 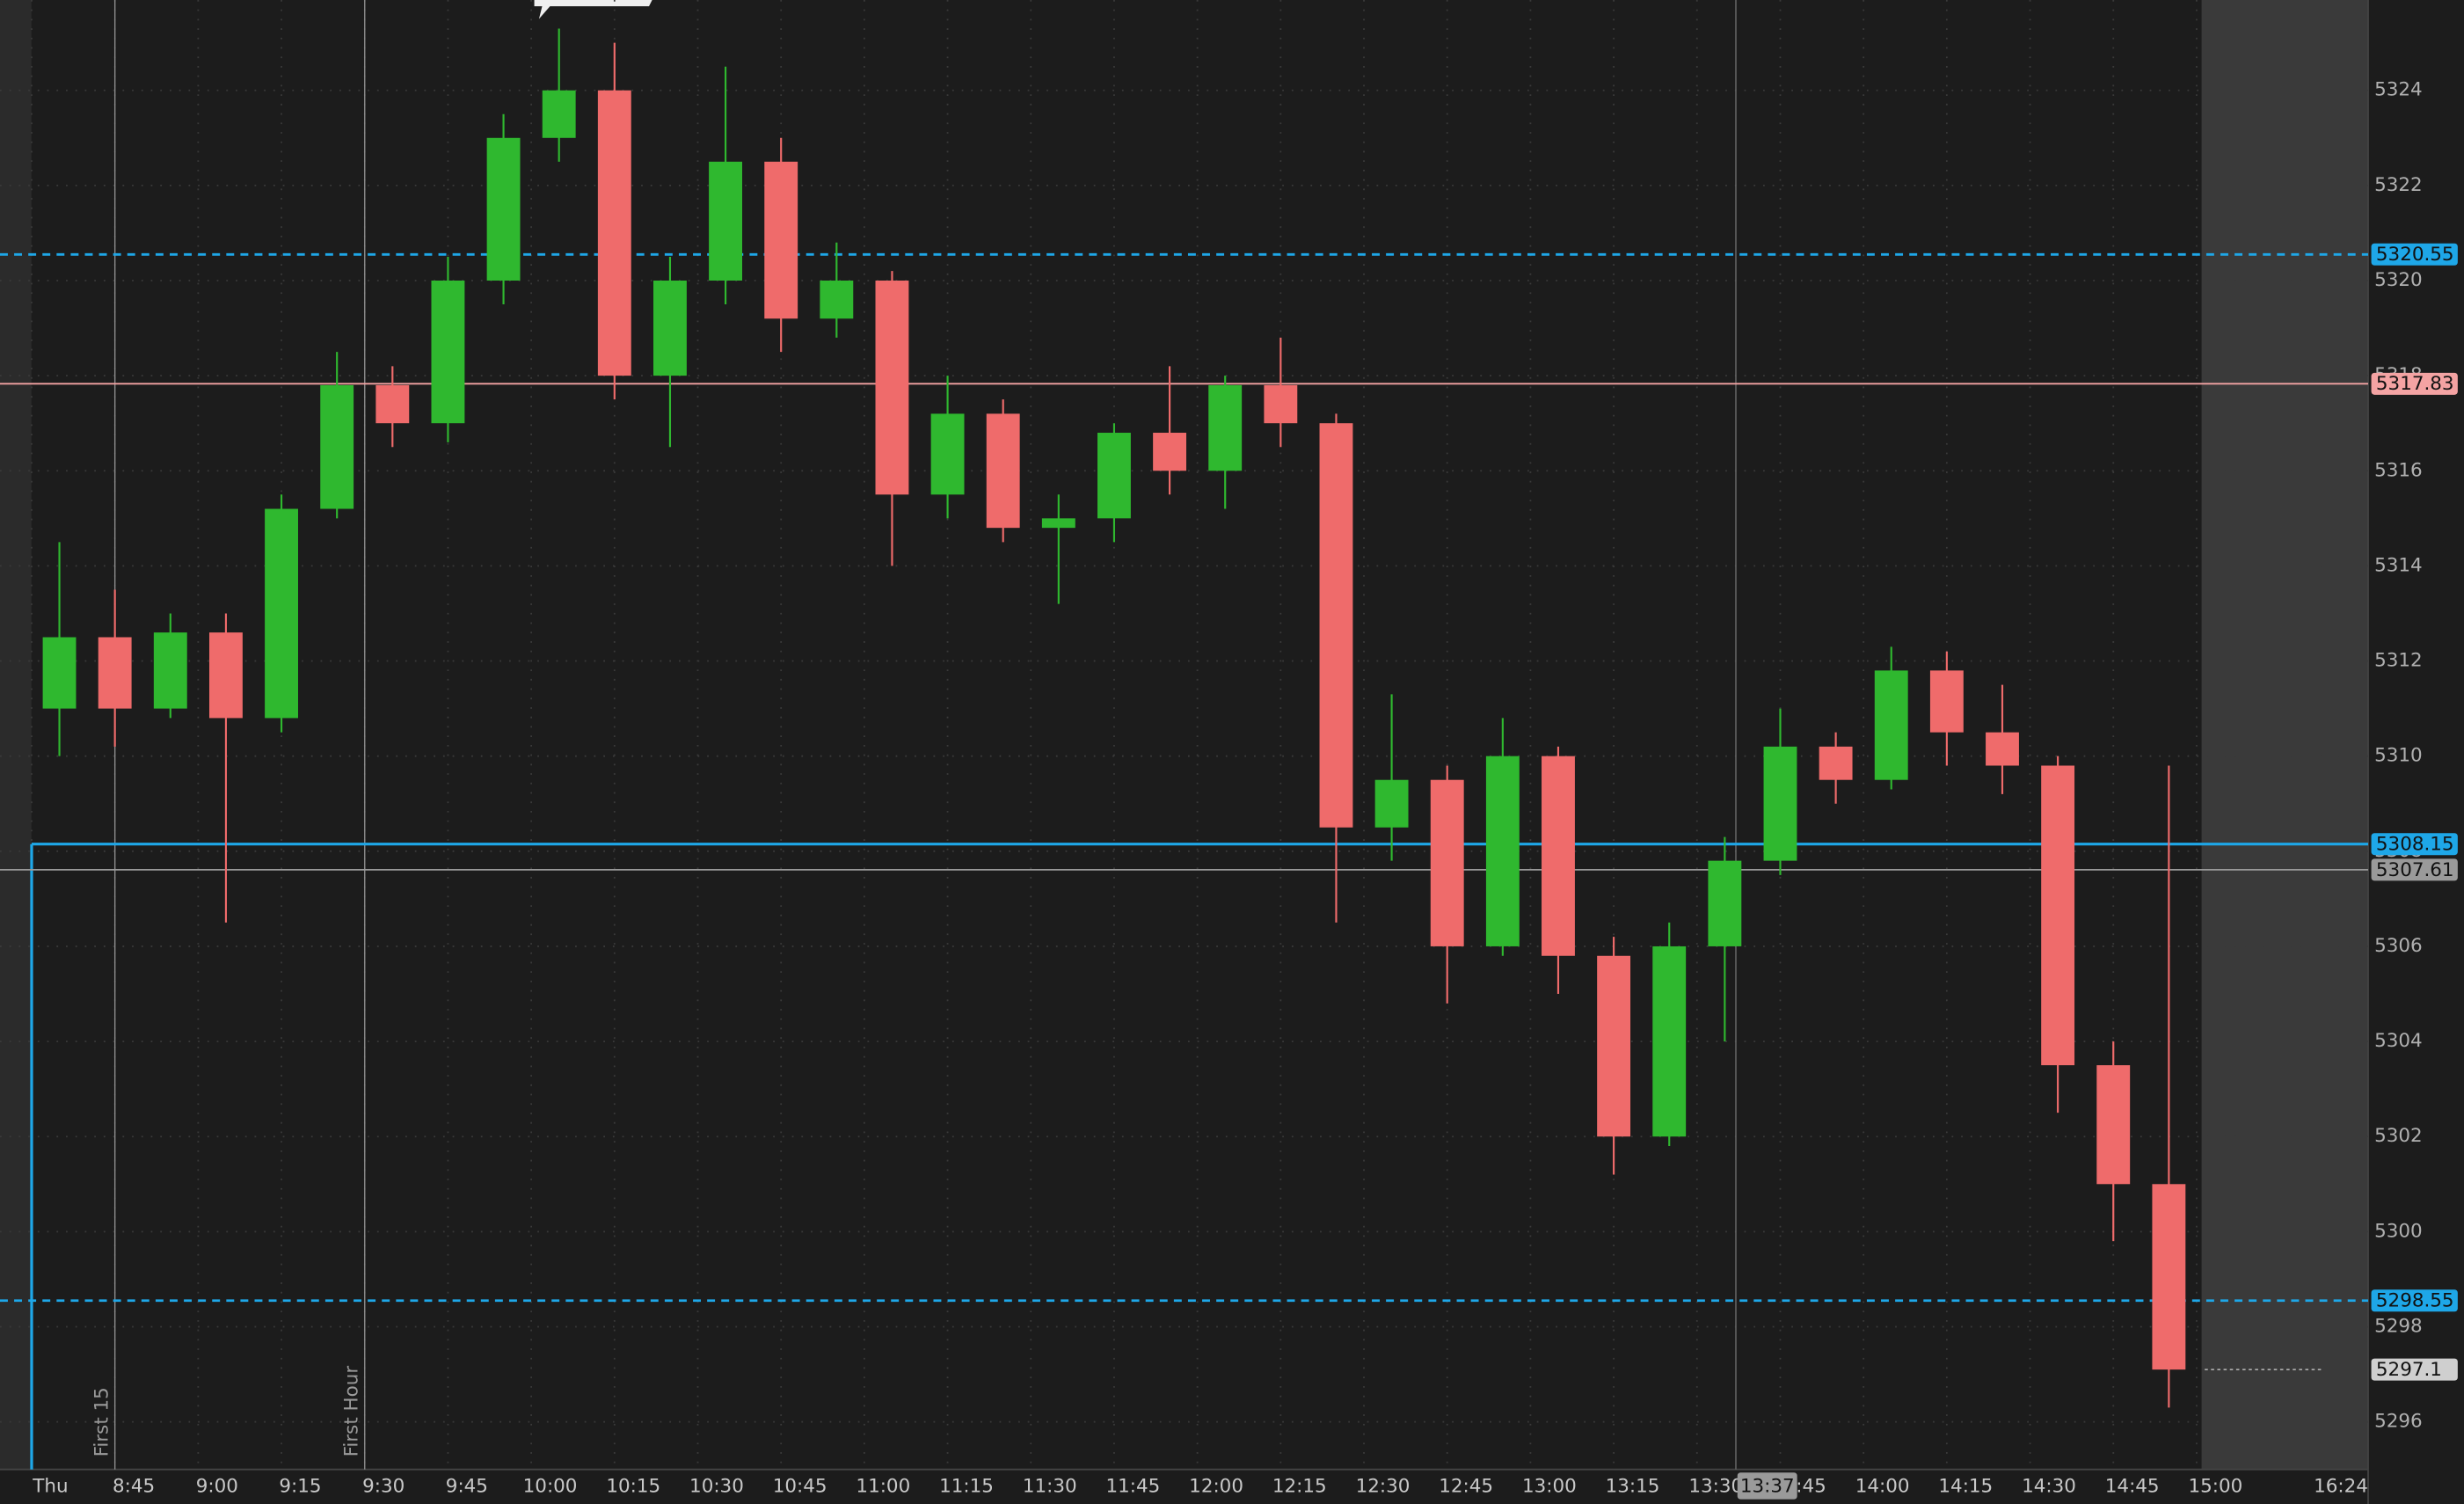 What do you see at coordinates (2399, 470) in the screenshot?
I see `y-tick-label: 5316` at bounding box center [2399, 470].